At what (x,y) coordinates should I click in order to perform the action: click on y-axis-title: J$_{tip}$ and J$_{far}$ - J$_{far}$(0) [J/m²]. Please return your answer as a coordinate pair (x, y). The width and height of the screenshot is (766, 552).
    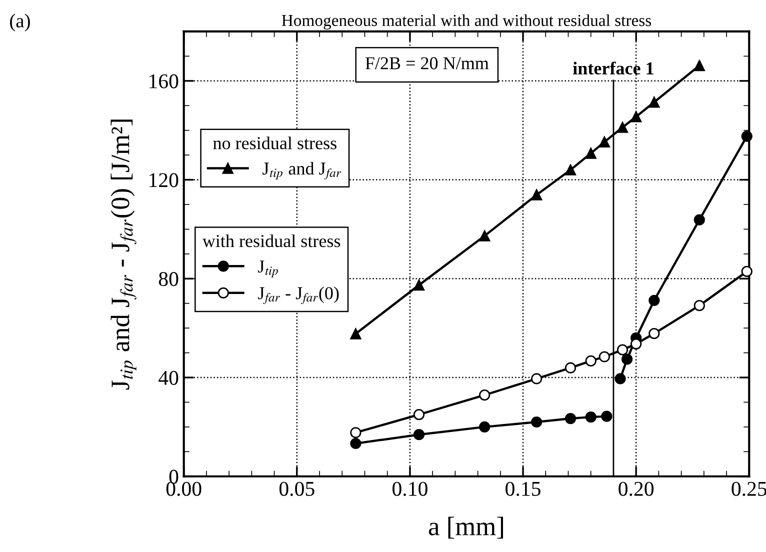
    Looking at the image, I should click on (123, 255).